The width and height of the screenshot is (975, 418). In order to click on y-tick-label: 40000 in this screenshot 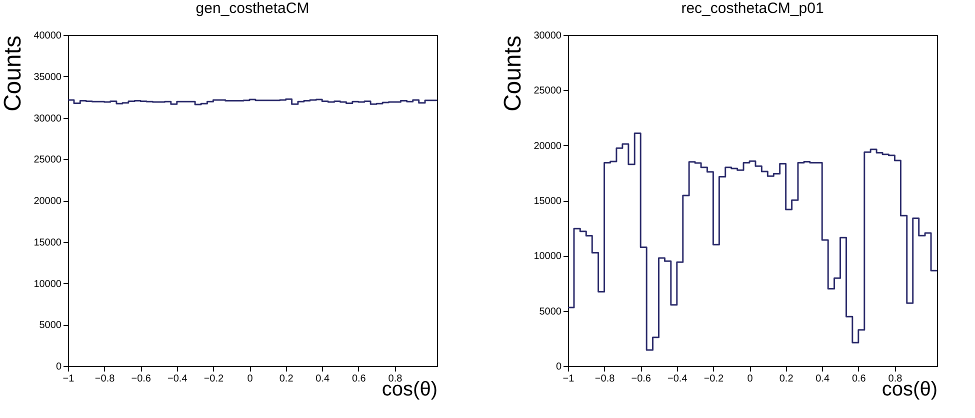, I will do `click(48, 36)`.